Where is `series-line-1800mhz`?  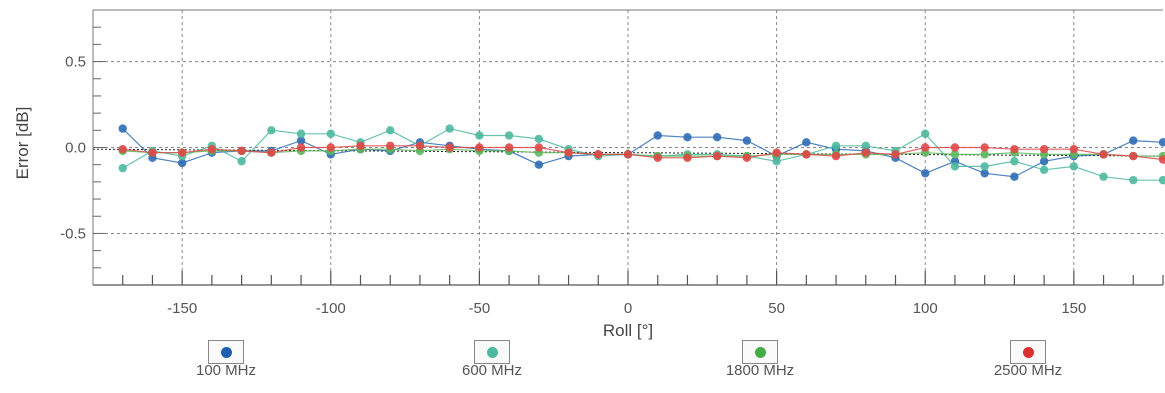 series-line-1800mhz is located at coordinates (642, 152).